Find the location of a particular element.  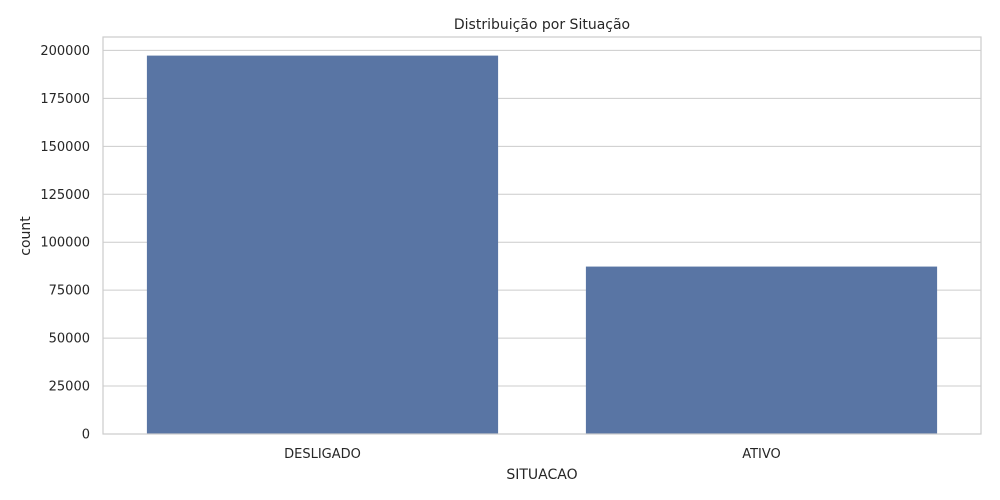

y-tick-label: 175000 is located at coordinates (65, 99).